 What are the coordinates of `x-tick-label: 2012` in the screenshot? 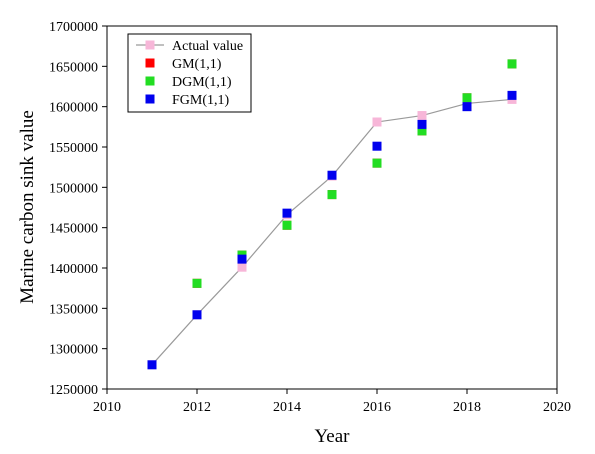 It's located at (197, 407).